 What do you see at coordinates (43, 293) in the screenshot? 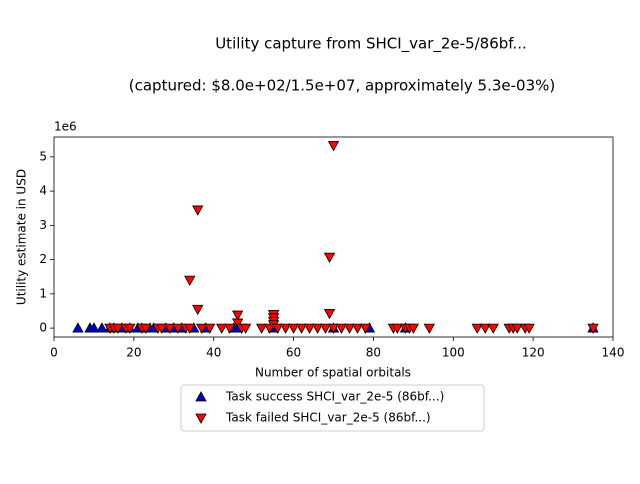
I see `y-tick-label: 1` at bounding box center [43, 293].